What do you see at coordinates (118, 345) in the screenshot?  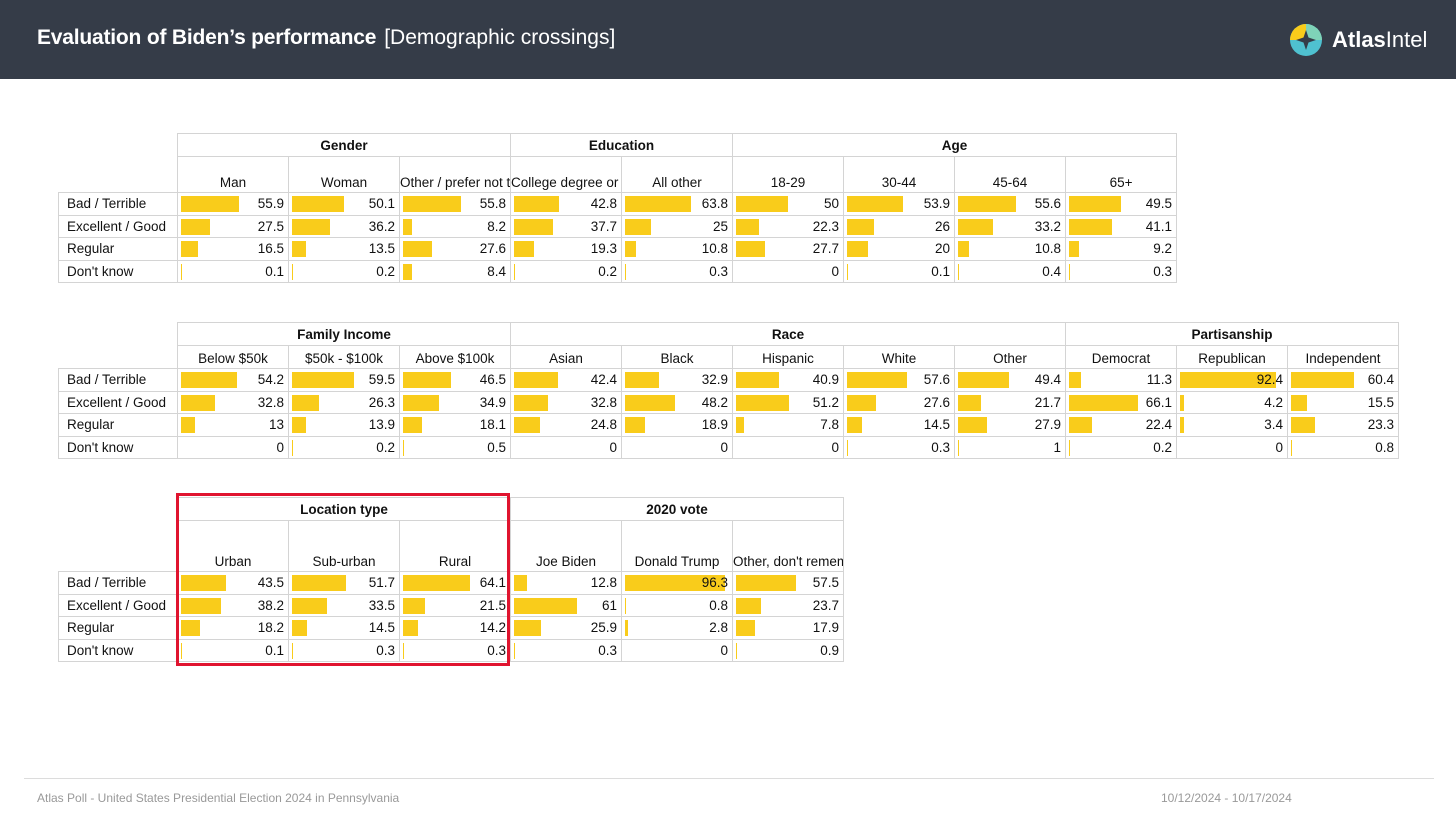 I see `corner-blank` at bounding box center [118, 345].